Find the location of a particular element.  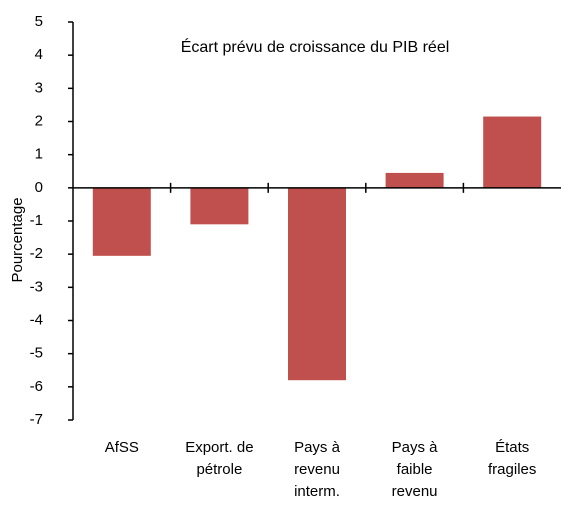

y-tick-label: -7 is located at coordinates (36, 419).